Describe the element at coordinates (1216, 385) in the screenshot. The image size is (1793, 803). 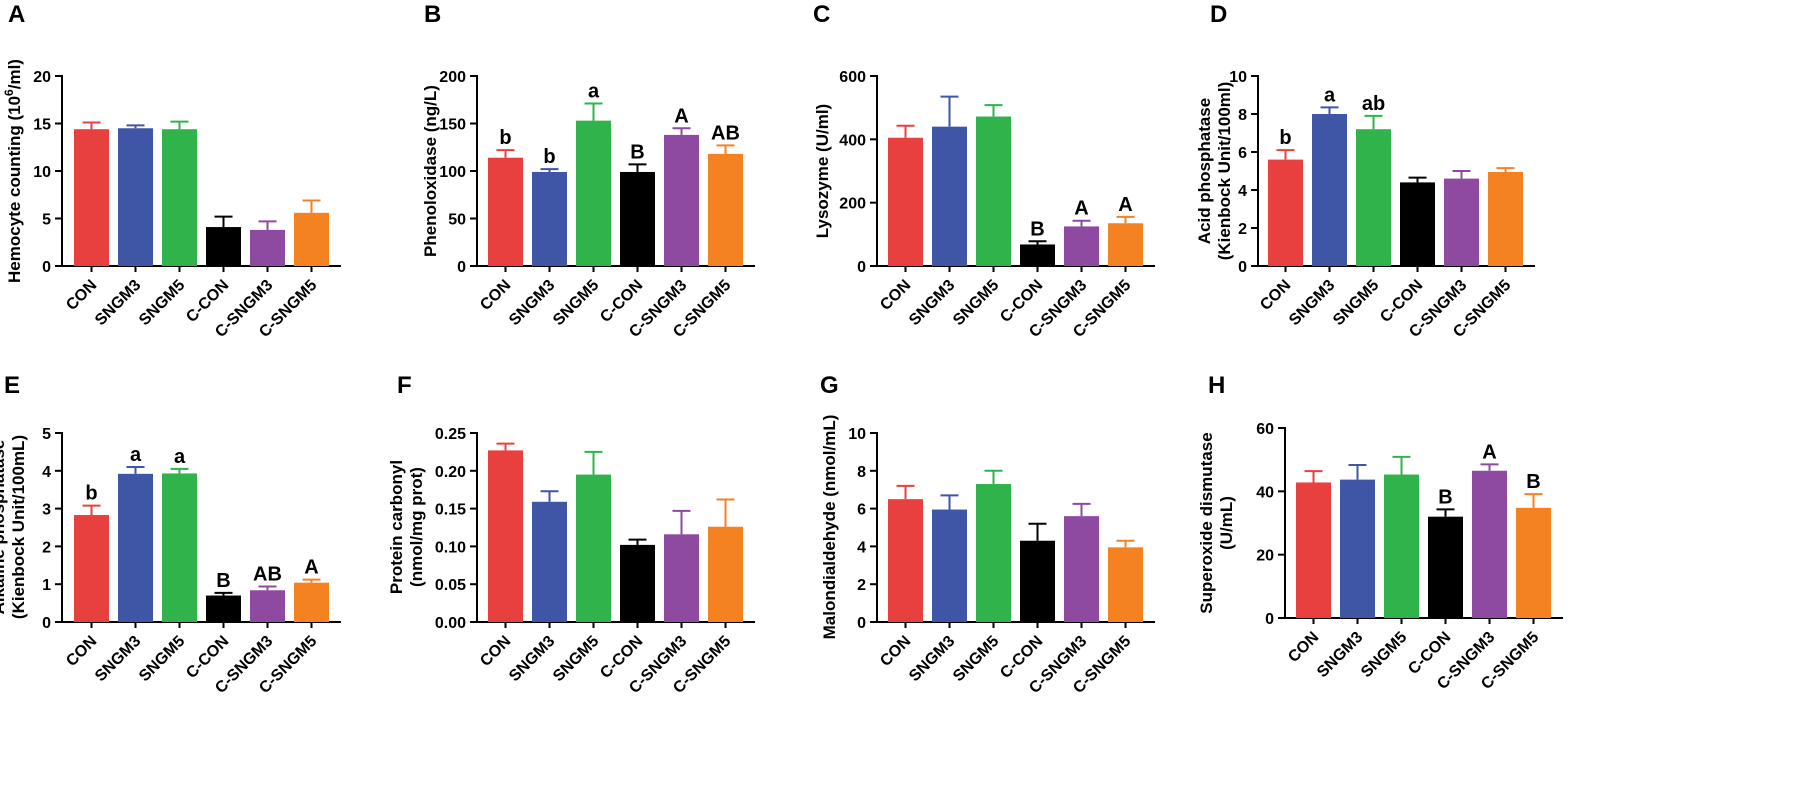
I see `panel-letter: H` at that location.